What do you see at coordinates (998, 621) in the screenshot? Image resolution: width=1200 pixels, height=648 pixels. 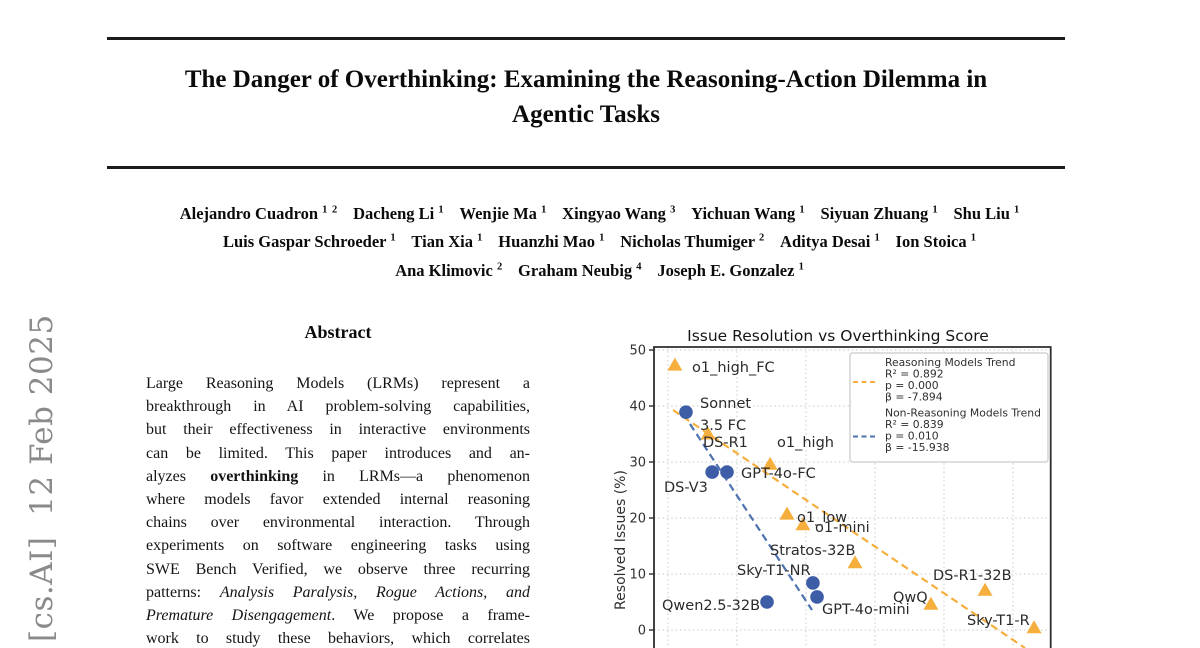 I see `label-Sky-T1-R: Sky-T1-R` at bounding box center [998, 621].